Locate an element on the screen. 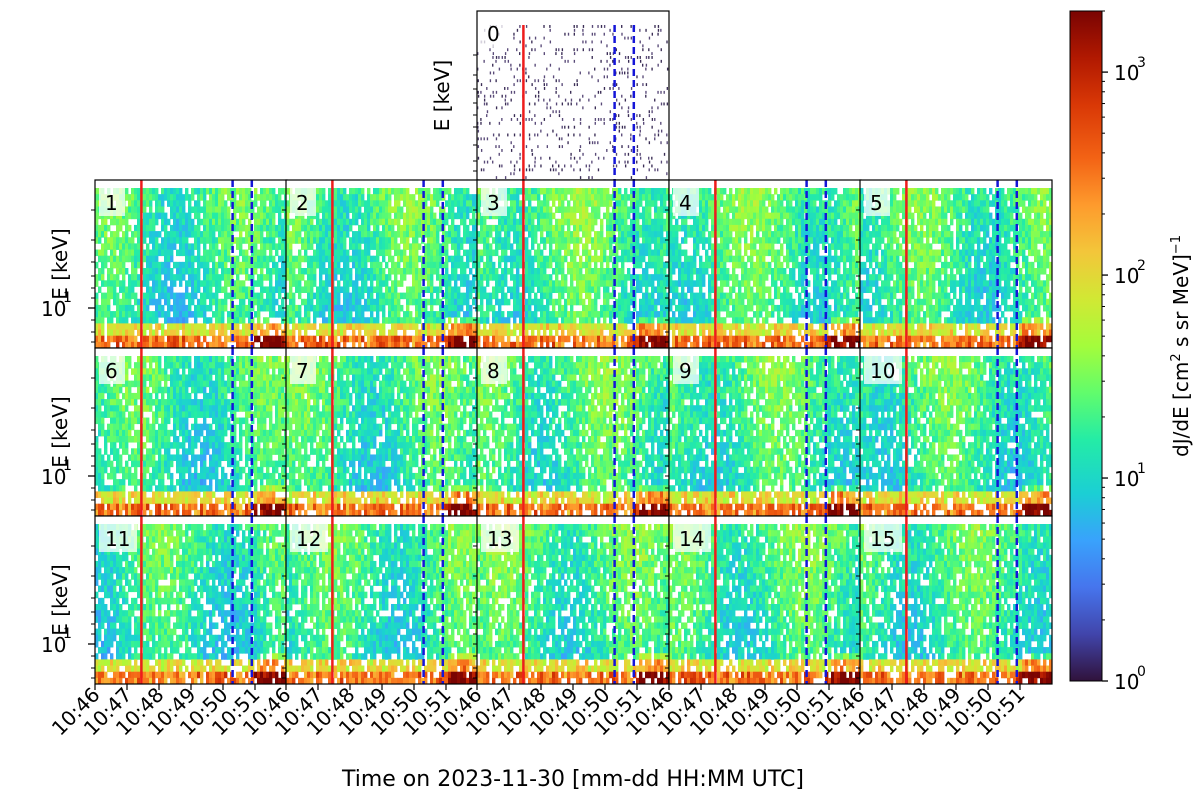  panel-number: 2 is located at coordinates (302, 203).